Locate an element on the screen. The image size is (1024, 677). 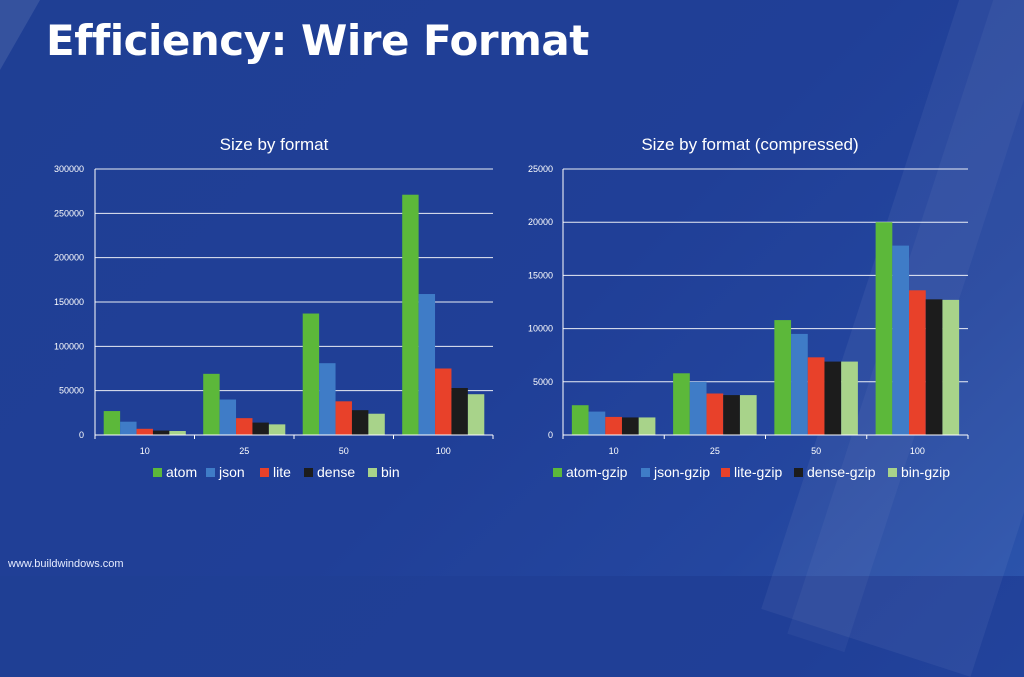
legend-swatch-json is located at coordinates (210, 472).